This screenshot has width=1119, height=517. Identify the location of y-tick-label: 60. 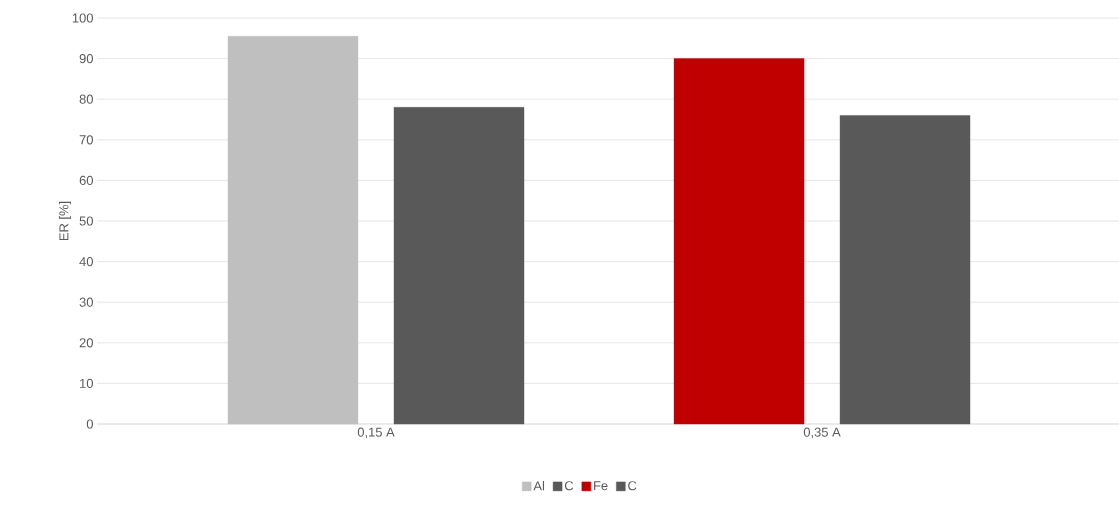
(86, 180).